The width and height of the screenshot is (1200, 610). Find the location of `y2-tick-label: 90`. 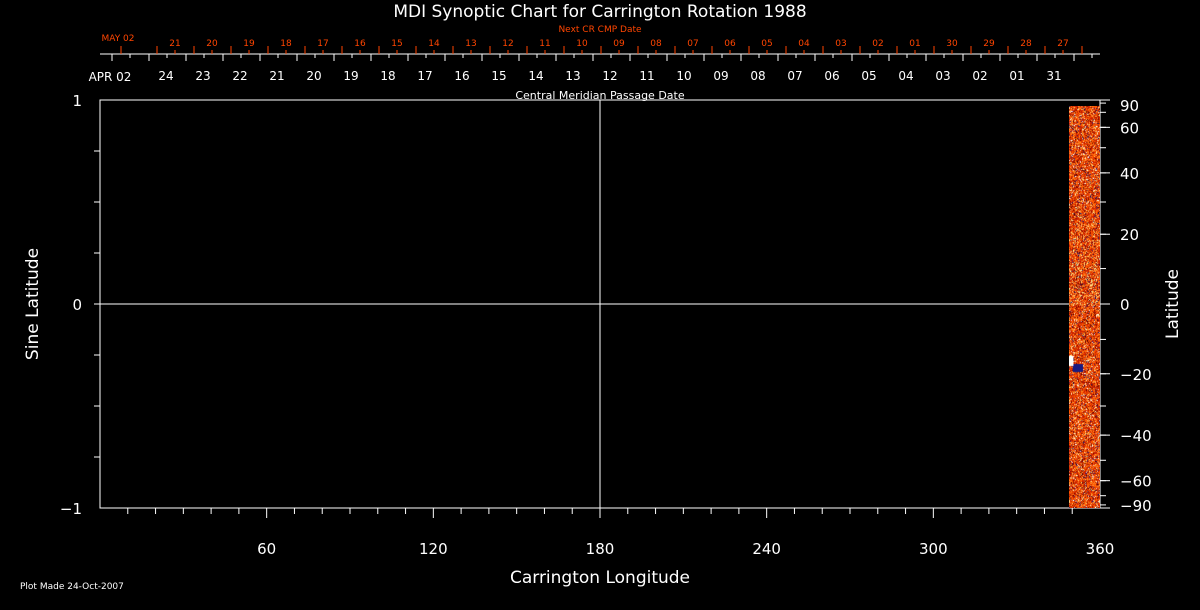

y2-tick-label: 90 is located at coordinates (1129, 106).